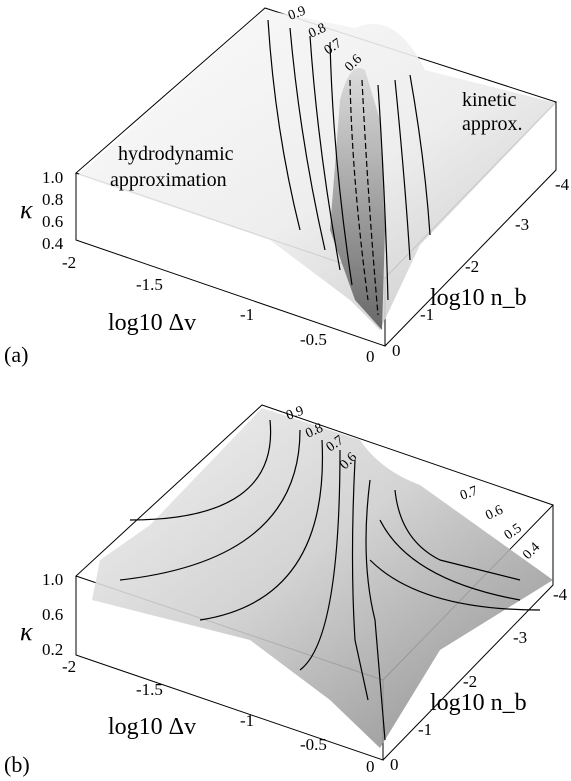 The image size is (571, 781). What do you see at coordinates (479, 679) in the screenshot?
I see `panel-b-y-ticks: 0 -1 -2 -3 -4` at bounding box center [479, 679].